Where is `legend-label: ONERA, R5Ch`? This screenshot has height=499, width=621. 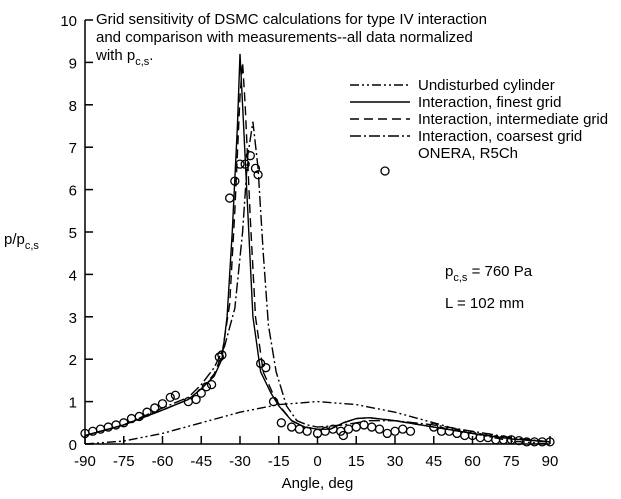
legend-label: ONERA, R5Ch is located at coordinates (468, 153).